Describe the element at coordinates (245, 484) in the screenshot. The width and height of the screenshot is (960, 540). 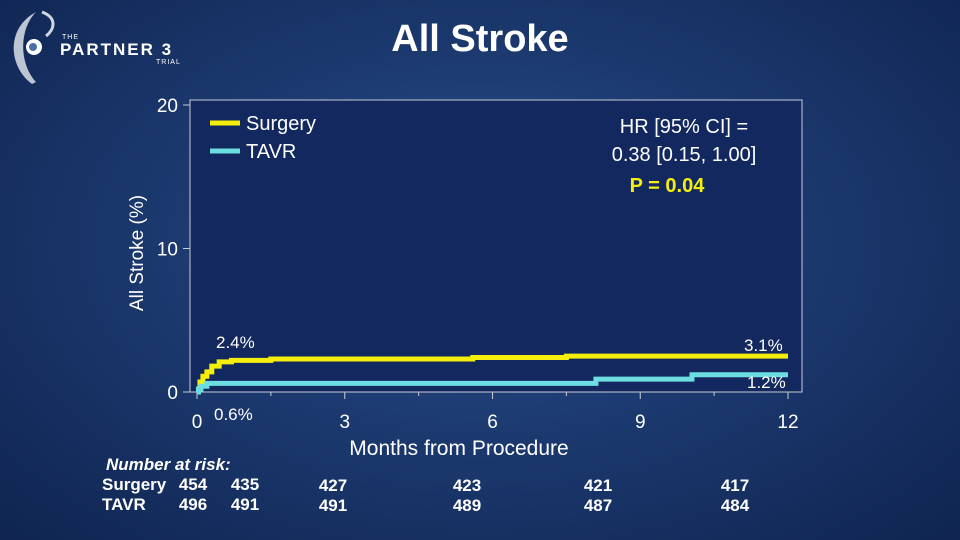
I see `risk-value-surgery: 435` at that location.